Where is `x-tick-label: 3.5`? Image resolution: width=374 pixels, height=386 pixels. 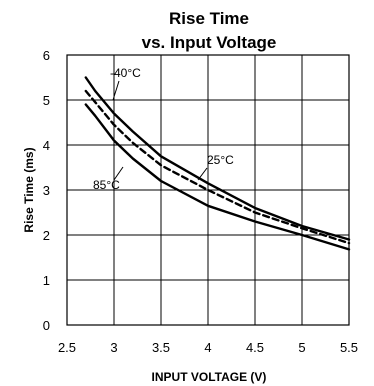
x-tick-label: 3.5 is located at coordinates (161, 347).